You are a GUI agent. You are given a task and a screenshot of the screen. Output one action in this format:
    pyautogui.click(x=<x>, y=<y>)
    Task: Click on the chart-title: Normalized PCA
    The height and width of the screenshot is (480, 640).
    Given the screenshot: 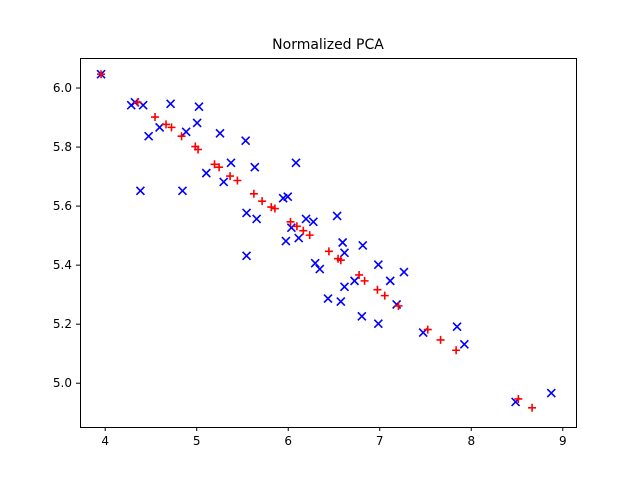 What is the action you would take?
    pyautogui.click(x=328, y=45)
    